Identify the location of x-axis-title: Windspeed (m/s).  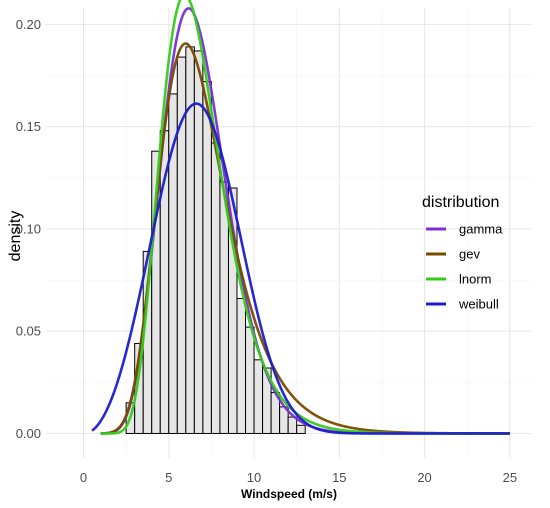
(289, 494).